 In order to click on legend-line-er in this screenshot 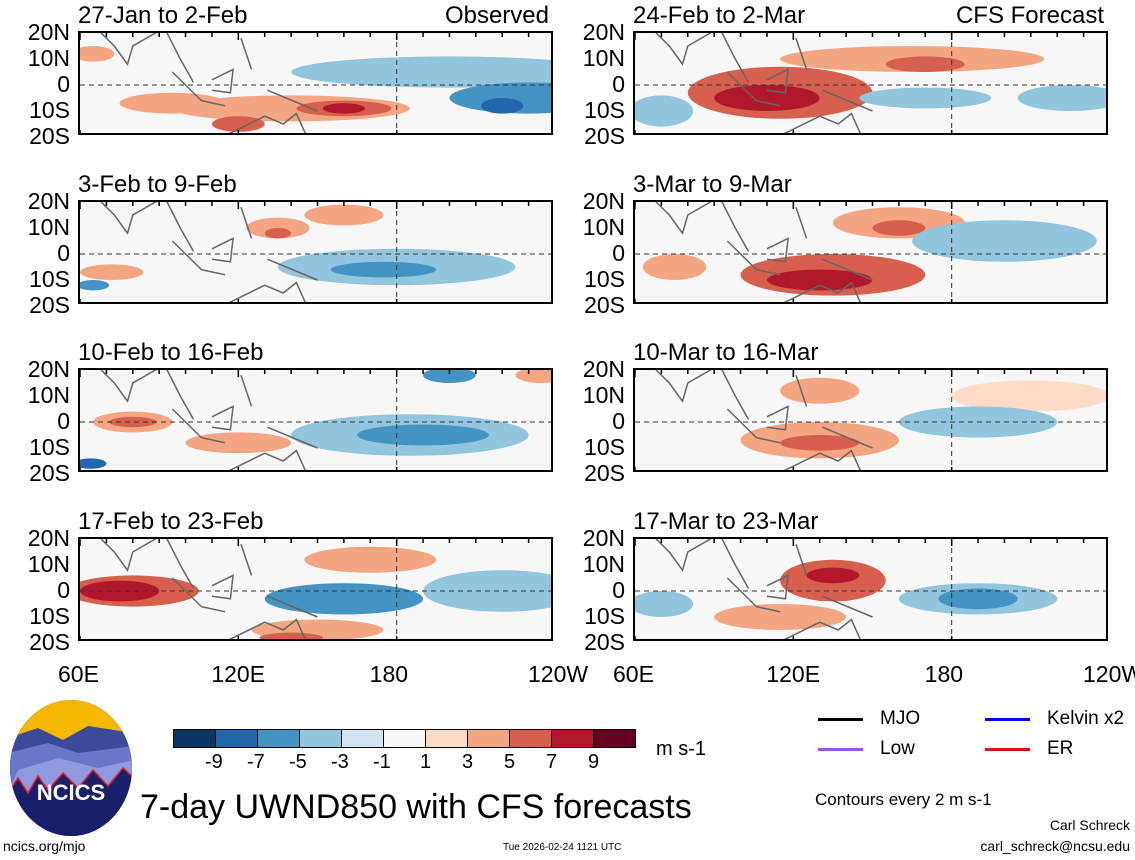, I will do `click(1007, 749)`.